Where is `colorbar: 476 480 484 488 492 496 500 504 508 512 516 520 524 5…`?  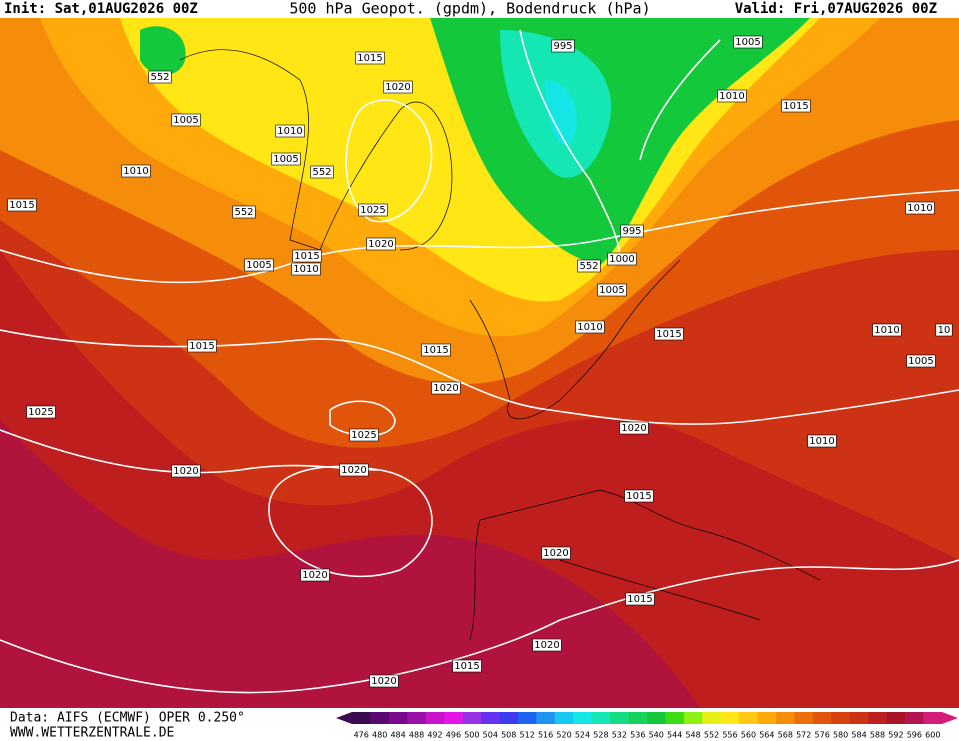 colorbar: 476 480 484 488 492 496 500 504 508 512 516 520 524 5… is located at coordinates (647, 726).